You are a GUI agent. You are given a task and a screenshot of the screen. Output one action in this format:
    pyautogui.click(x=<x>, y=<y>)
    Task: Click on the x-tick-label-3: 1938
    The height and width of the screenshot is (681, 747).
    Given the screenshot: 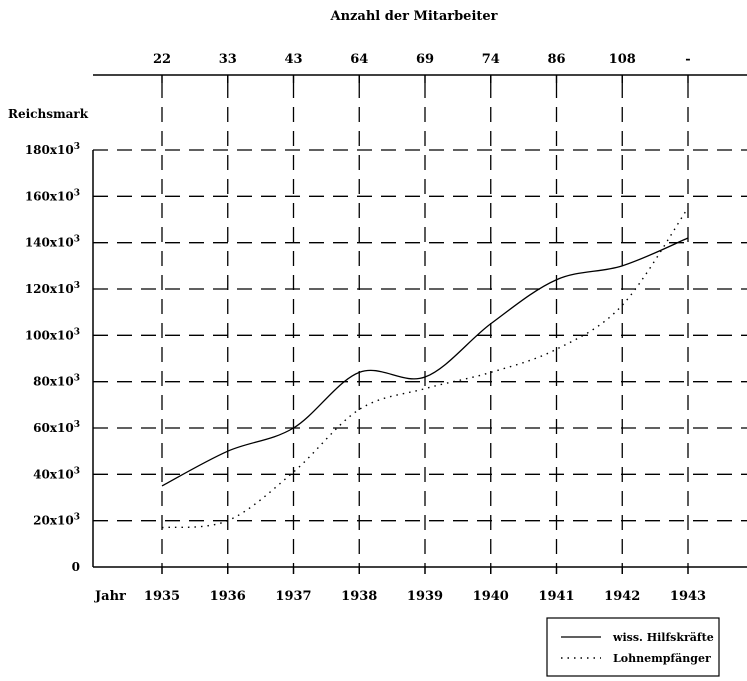 What is the action you would take?
    pyautogui.click(x=359, y=596)
    